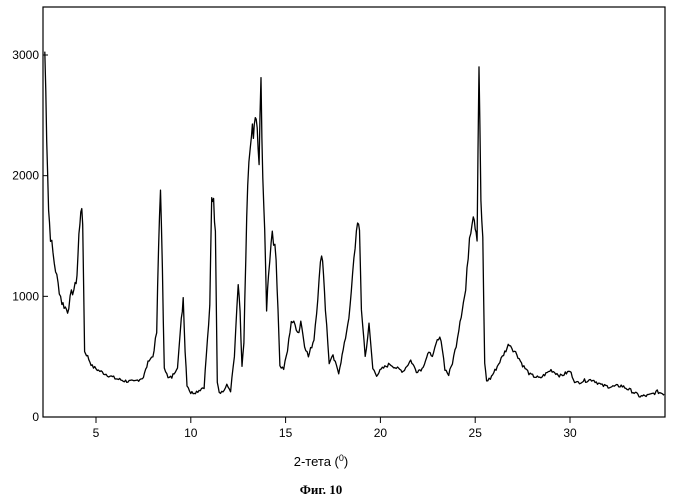 The height and width of the screenshot is (500, 674). Describe the element at coordinates (321, 489) in the screenshot. I see `figure-caption: Фиг. 10` at that location.